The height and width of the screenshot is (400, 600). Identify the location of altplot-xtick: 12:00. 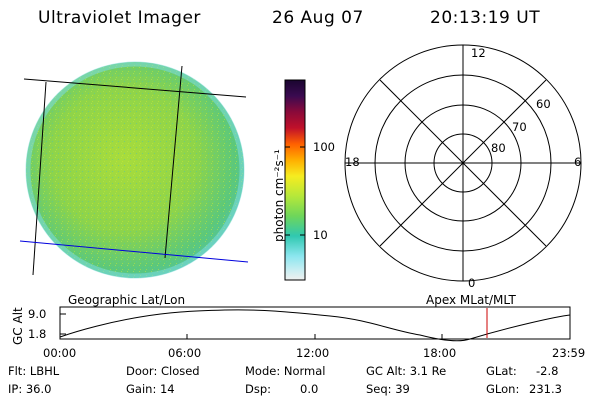
(313, 353).